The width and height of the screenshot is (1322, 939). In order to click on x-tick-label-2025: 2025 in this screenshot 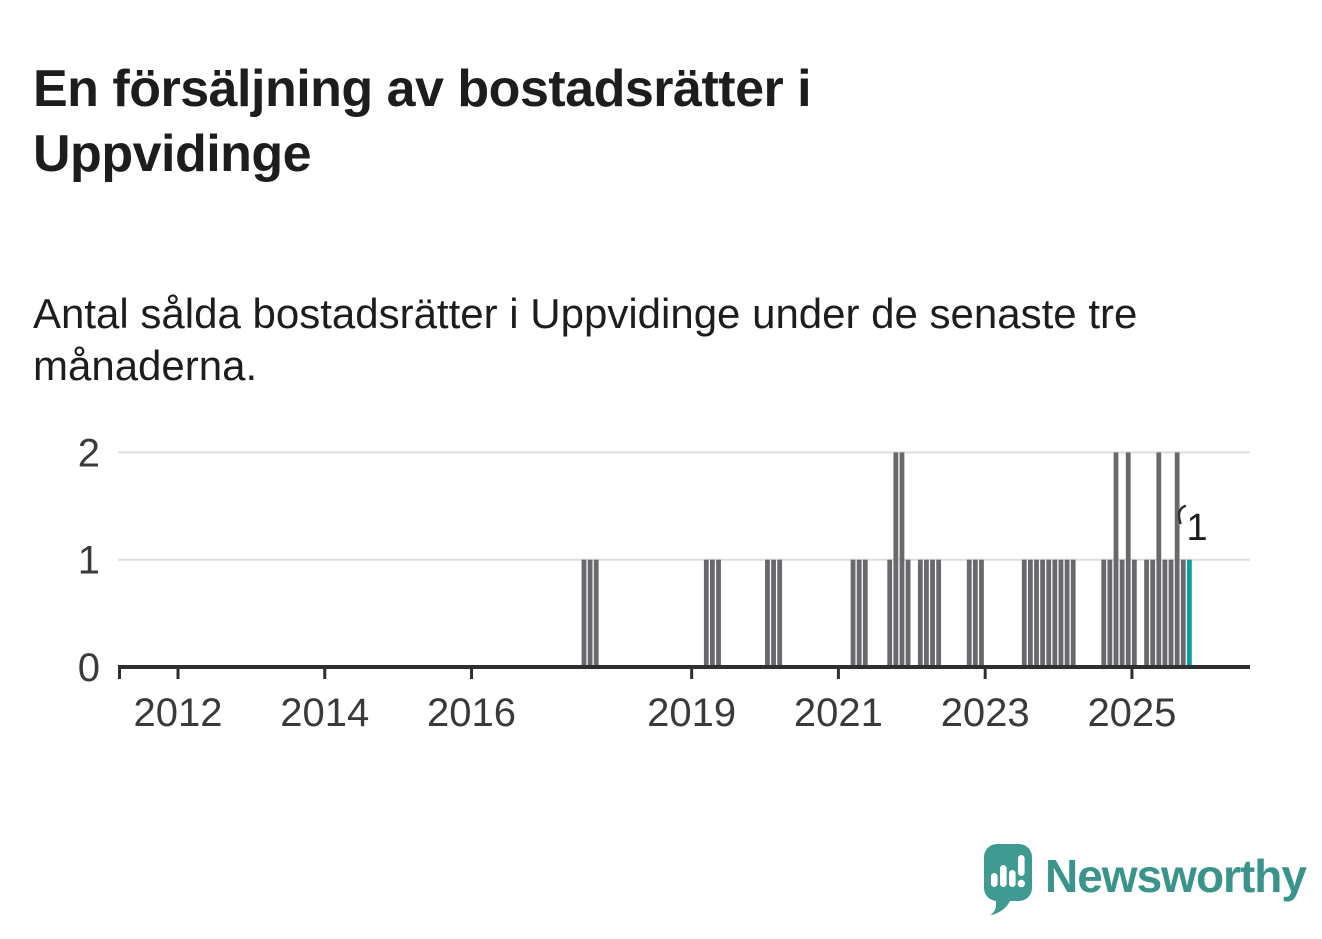, I will do `click(1131, 713)`.